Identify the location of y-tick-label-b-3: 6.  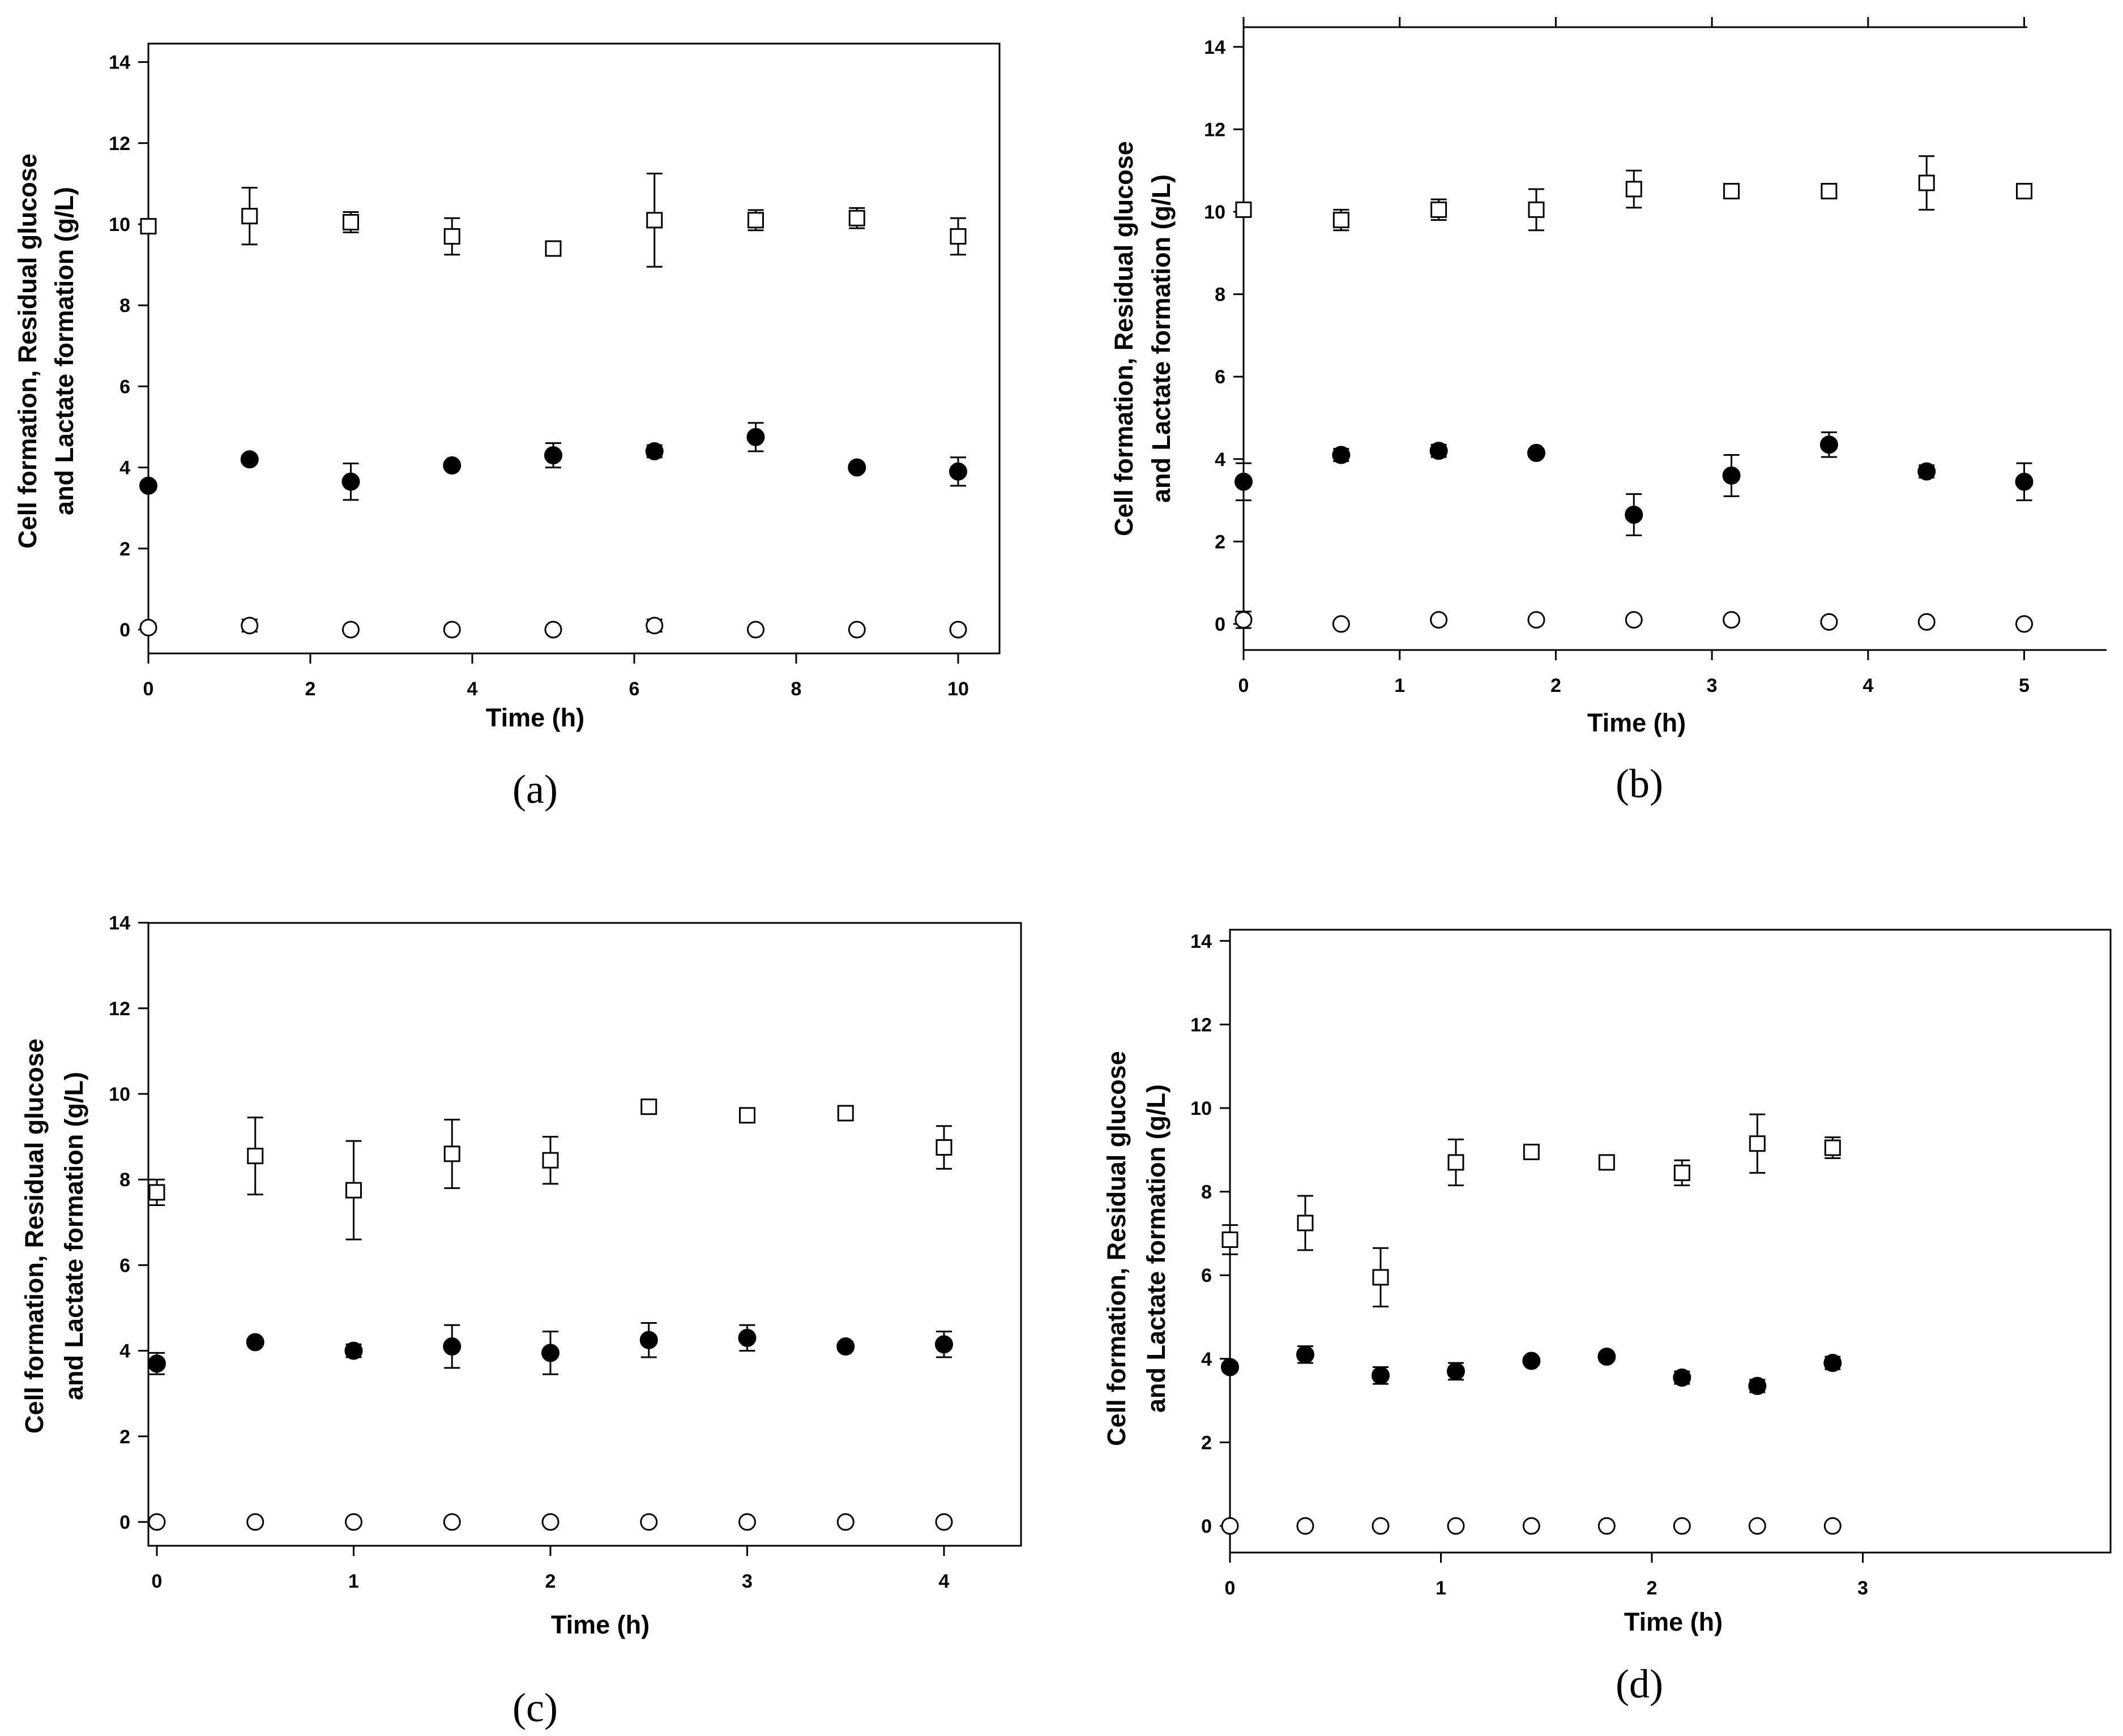
(1220, 377).